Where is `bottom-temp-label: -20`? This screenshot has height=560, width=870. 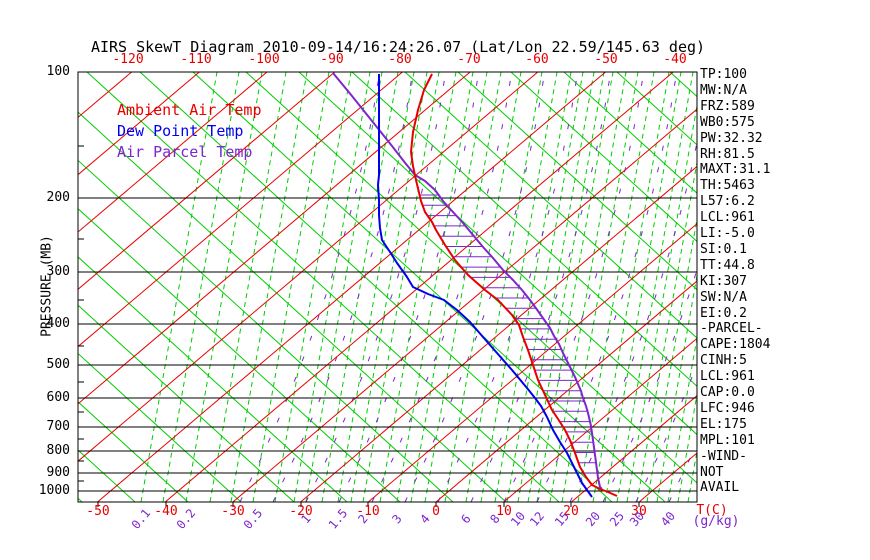 bottom-temp-label: -20 is located at coordinates (301, 511).